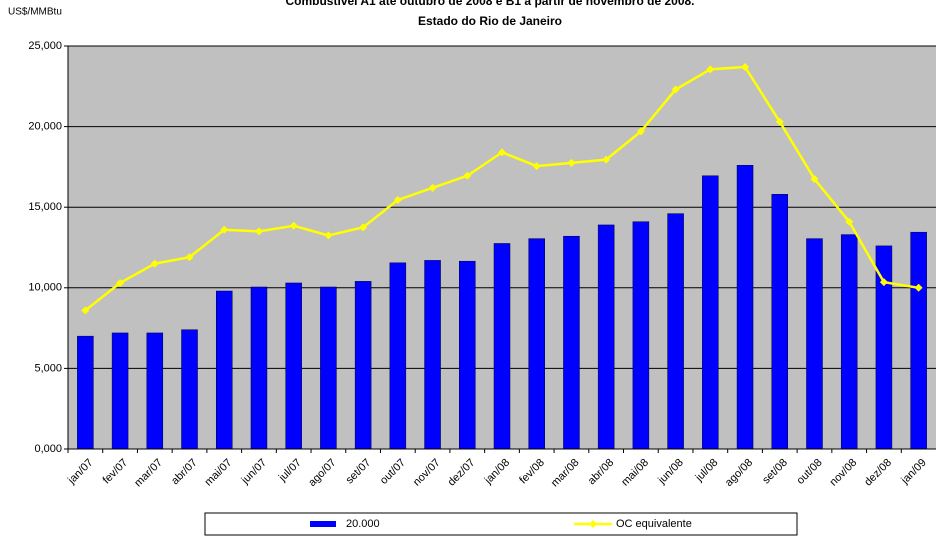 This screenshot has height=538, width=936. What do you see at coordinates (290, 471) in the screenshot?
I see `x-tick-label: jul/07` at bounding box center [290, 471].